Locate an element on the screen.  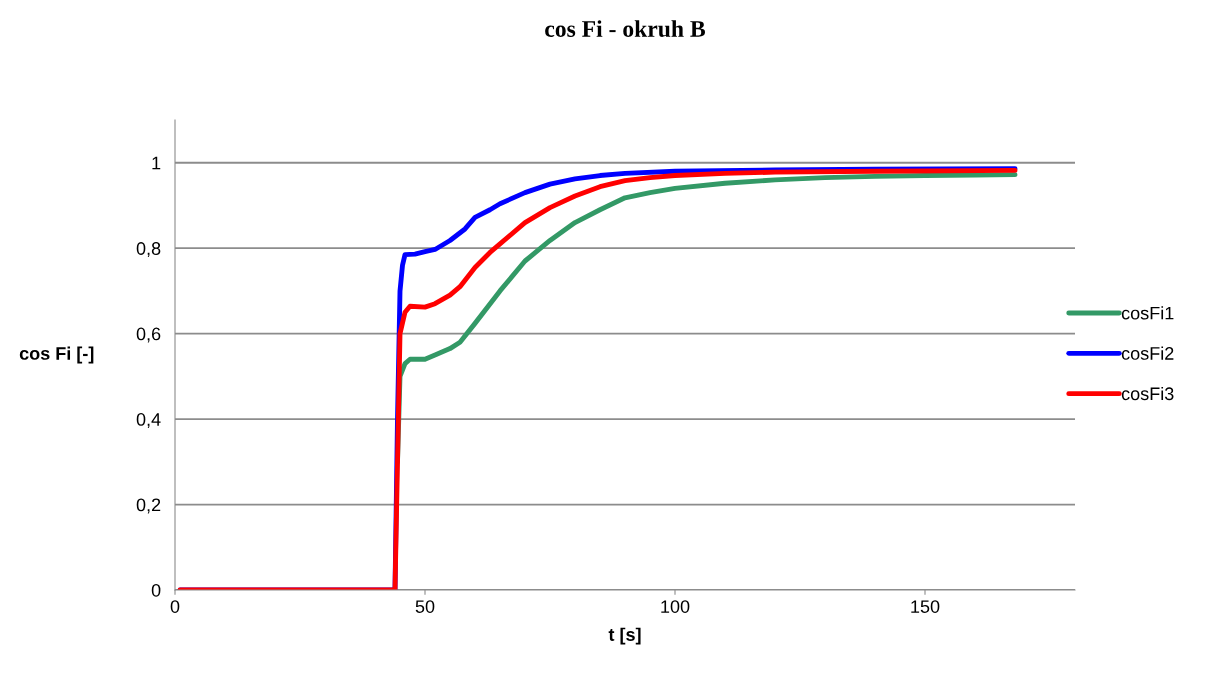
x-tick-label: 150 is located at coordinates (925, 606).